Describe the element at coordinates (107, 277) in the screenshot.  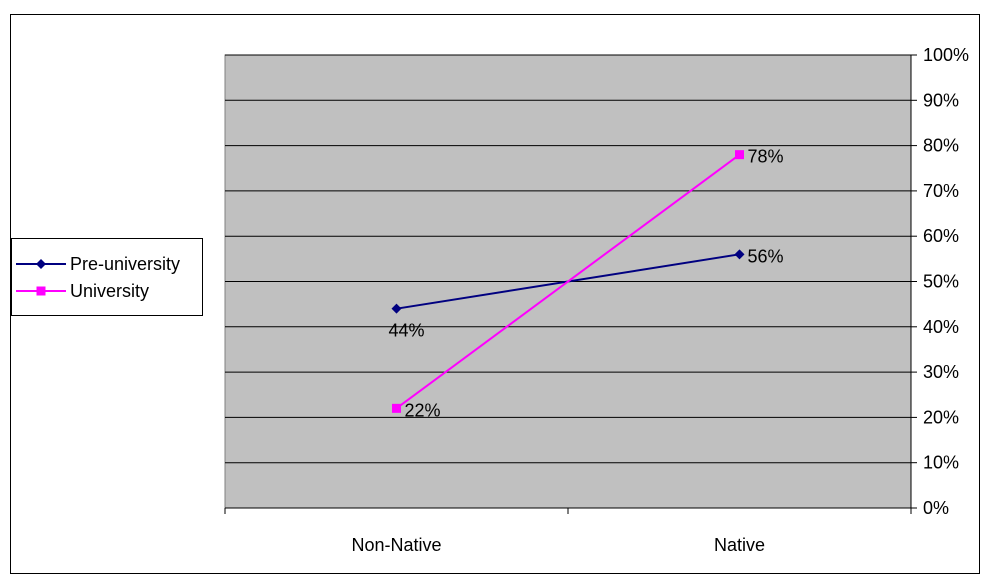
I see `legend: Pre-university University` at that location.